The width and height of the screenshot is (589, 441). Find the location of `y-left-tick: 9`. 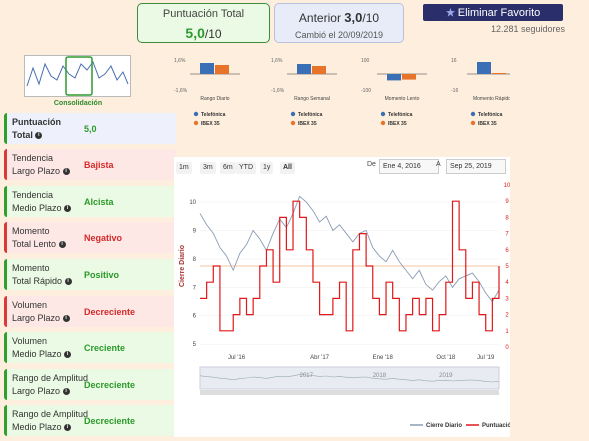

y-left-tick: 9 is located at coordinates (195, 231).